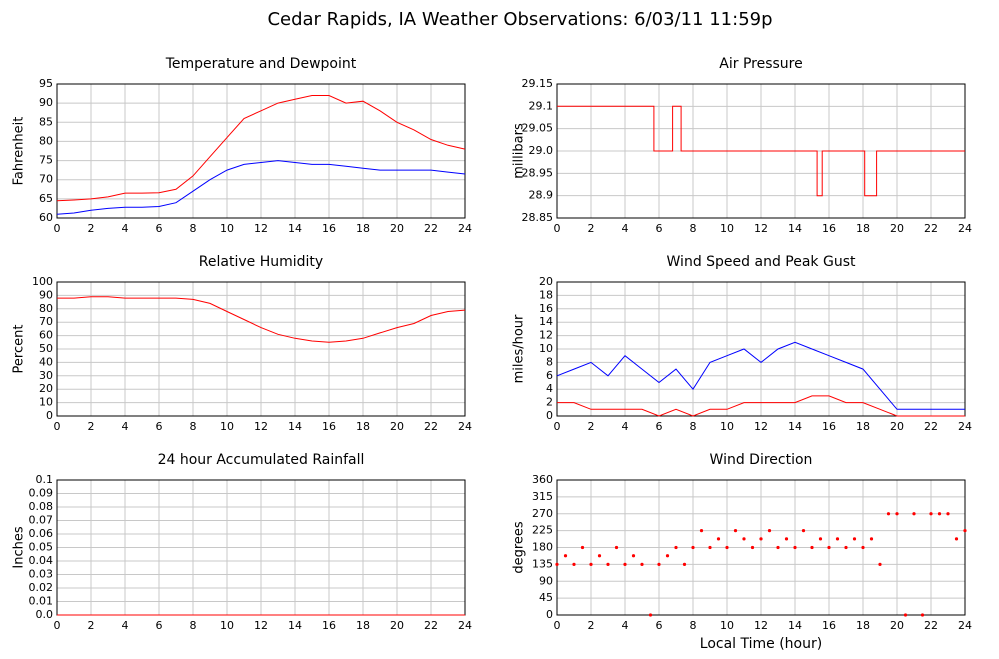 The image size is (999, 659). I want to click on y-tick-label: 315, so click(542, 496).